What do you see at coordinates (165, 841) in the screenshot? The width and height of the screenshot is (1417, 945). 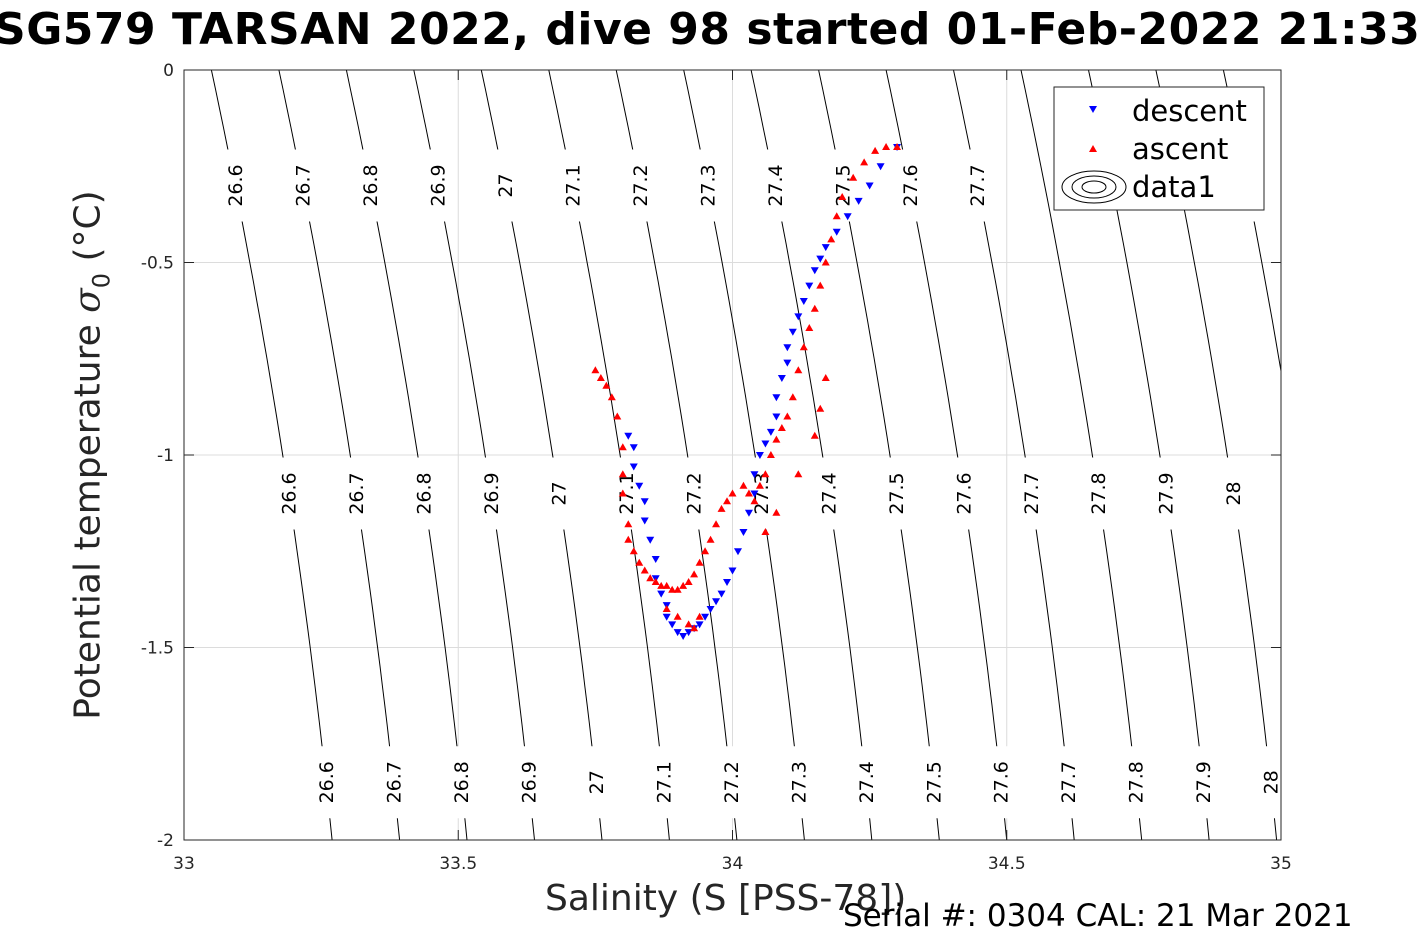 I see `y-tick-label: -2` at bounding box center [165, 841].